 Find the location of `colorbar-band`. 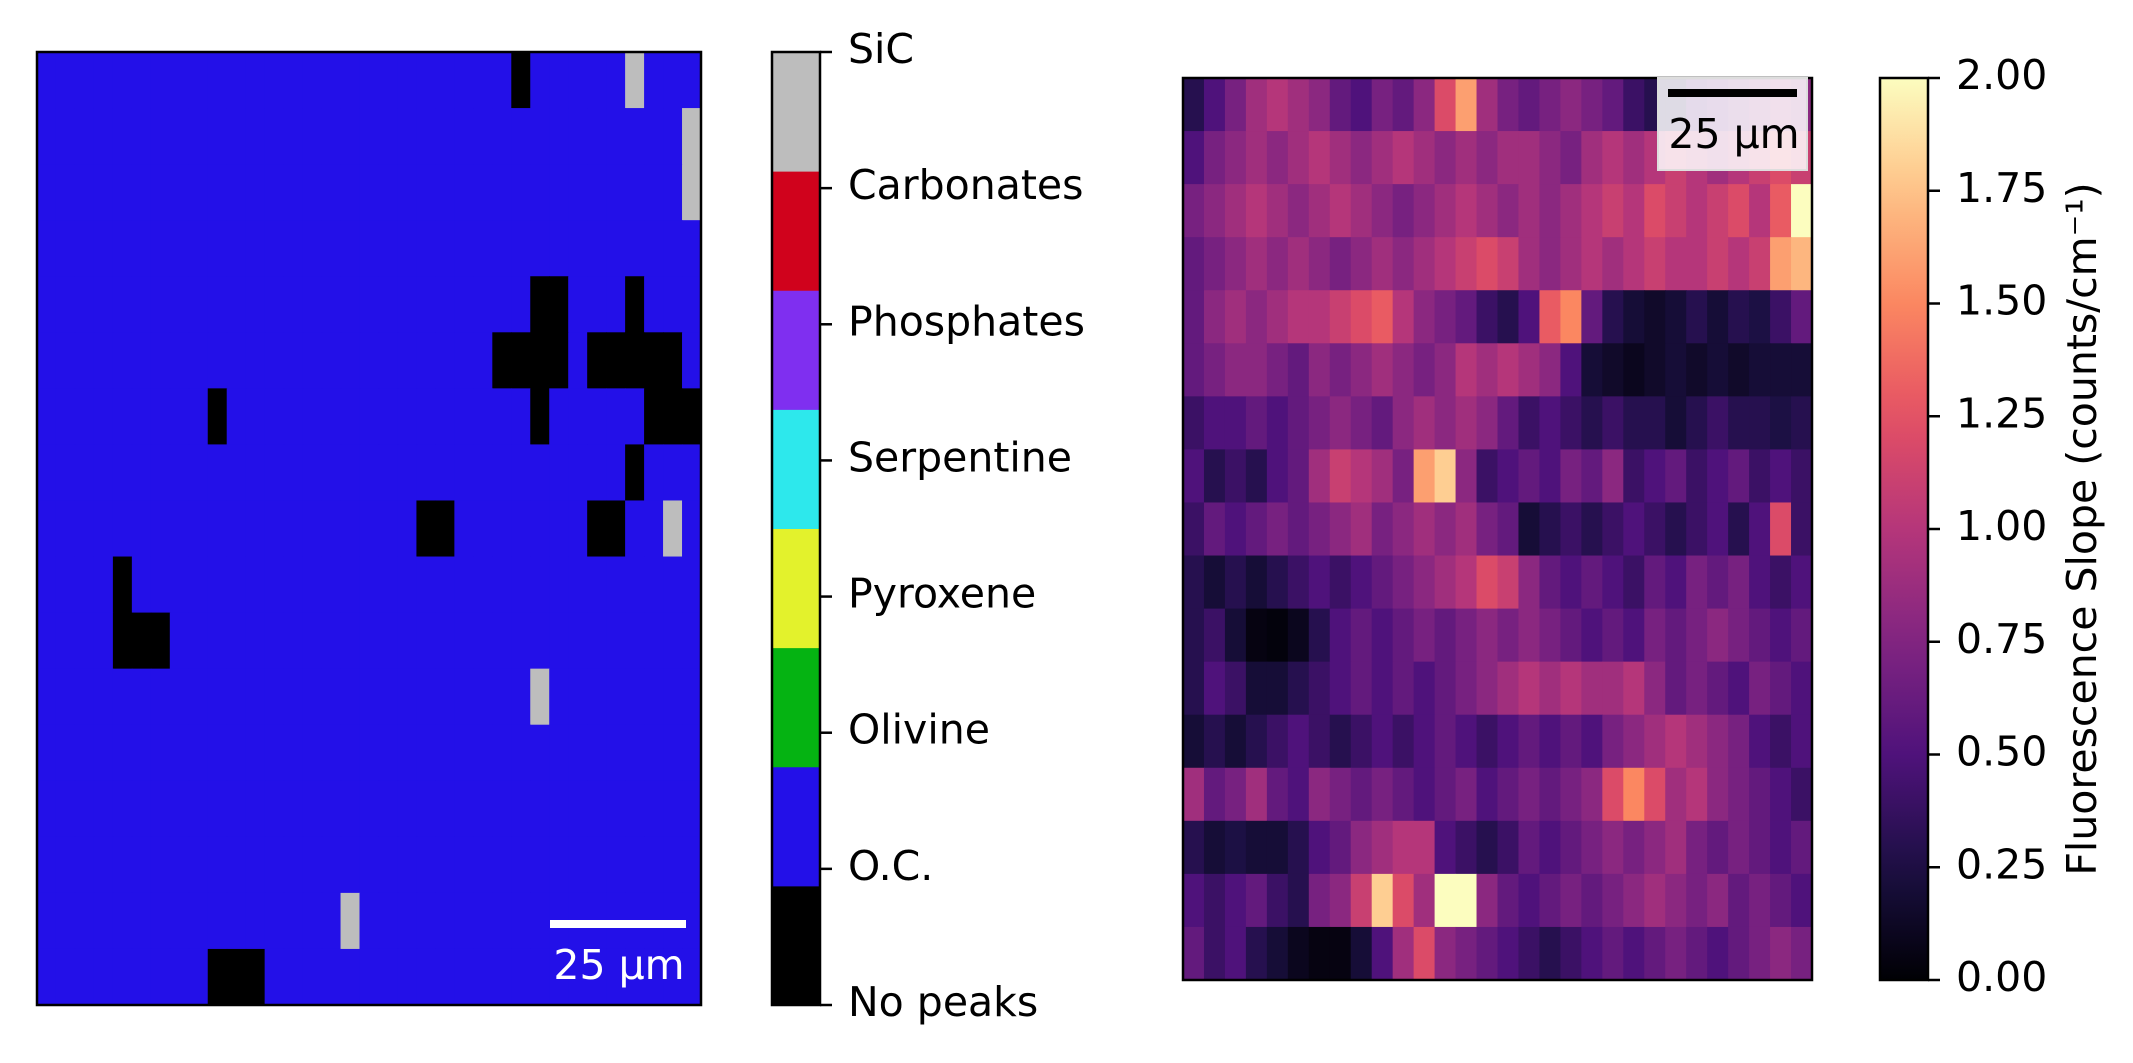

colorbar-band is located at coordinates (796, 588).